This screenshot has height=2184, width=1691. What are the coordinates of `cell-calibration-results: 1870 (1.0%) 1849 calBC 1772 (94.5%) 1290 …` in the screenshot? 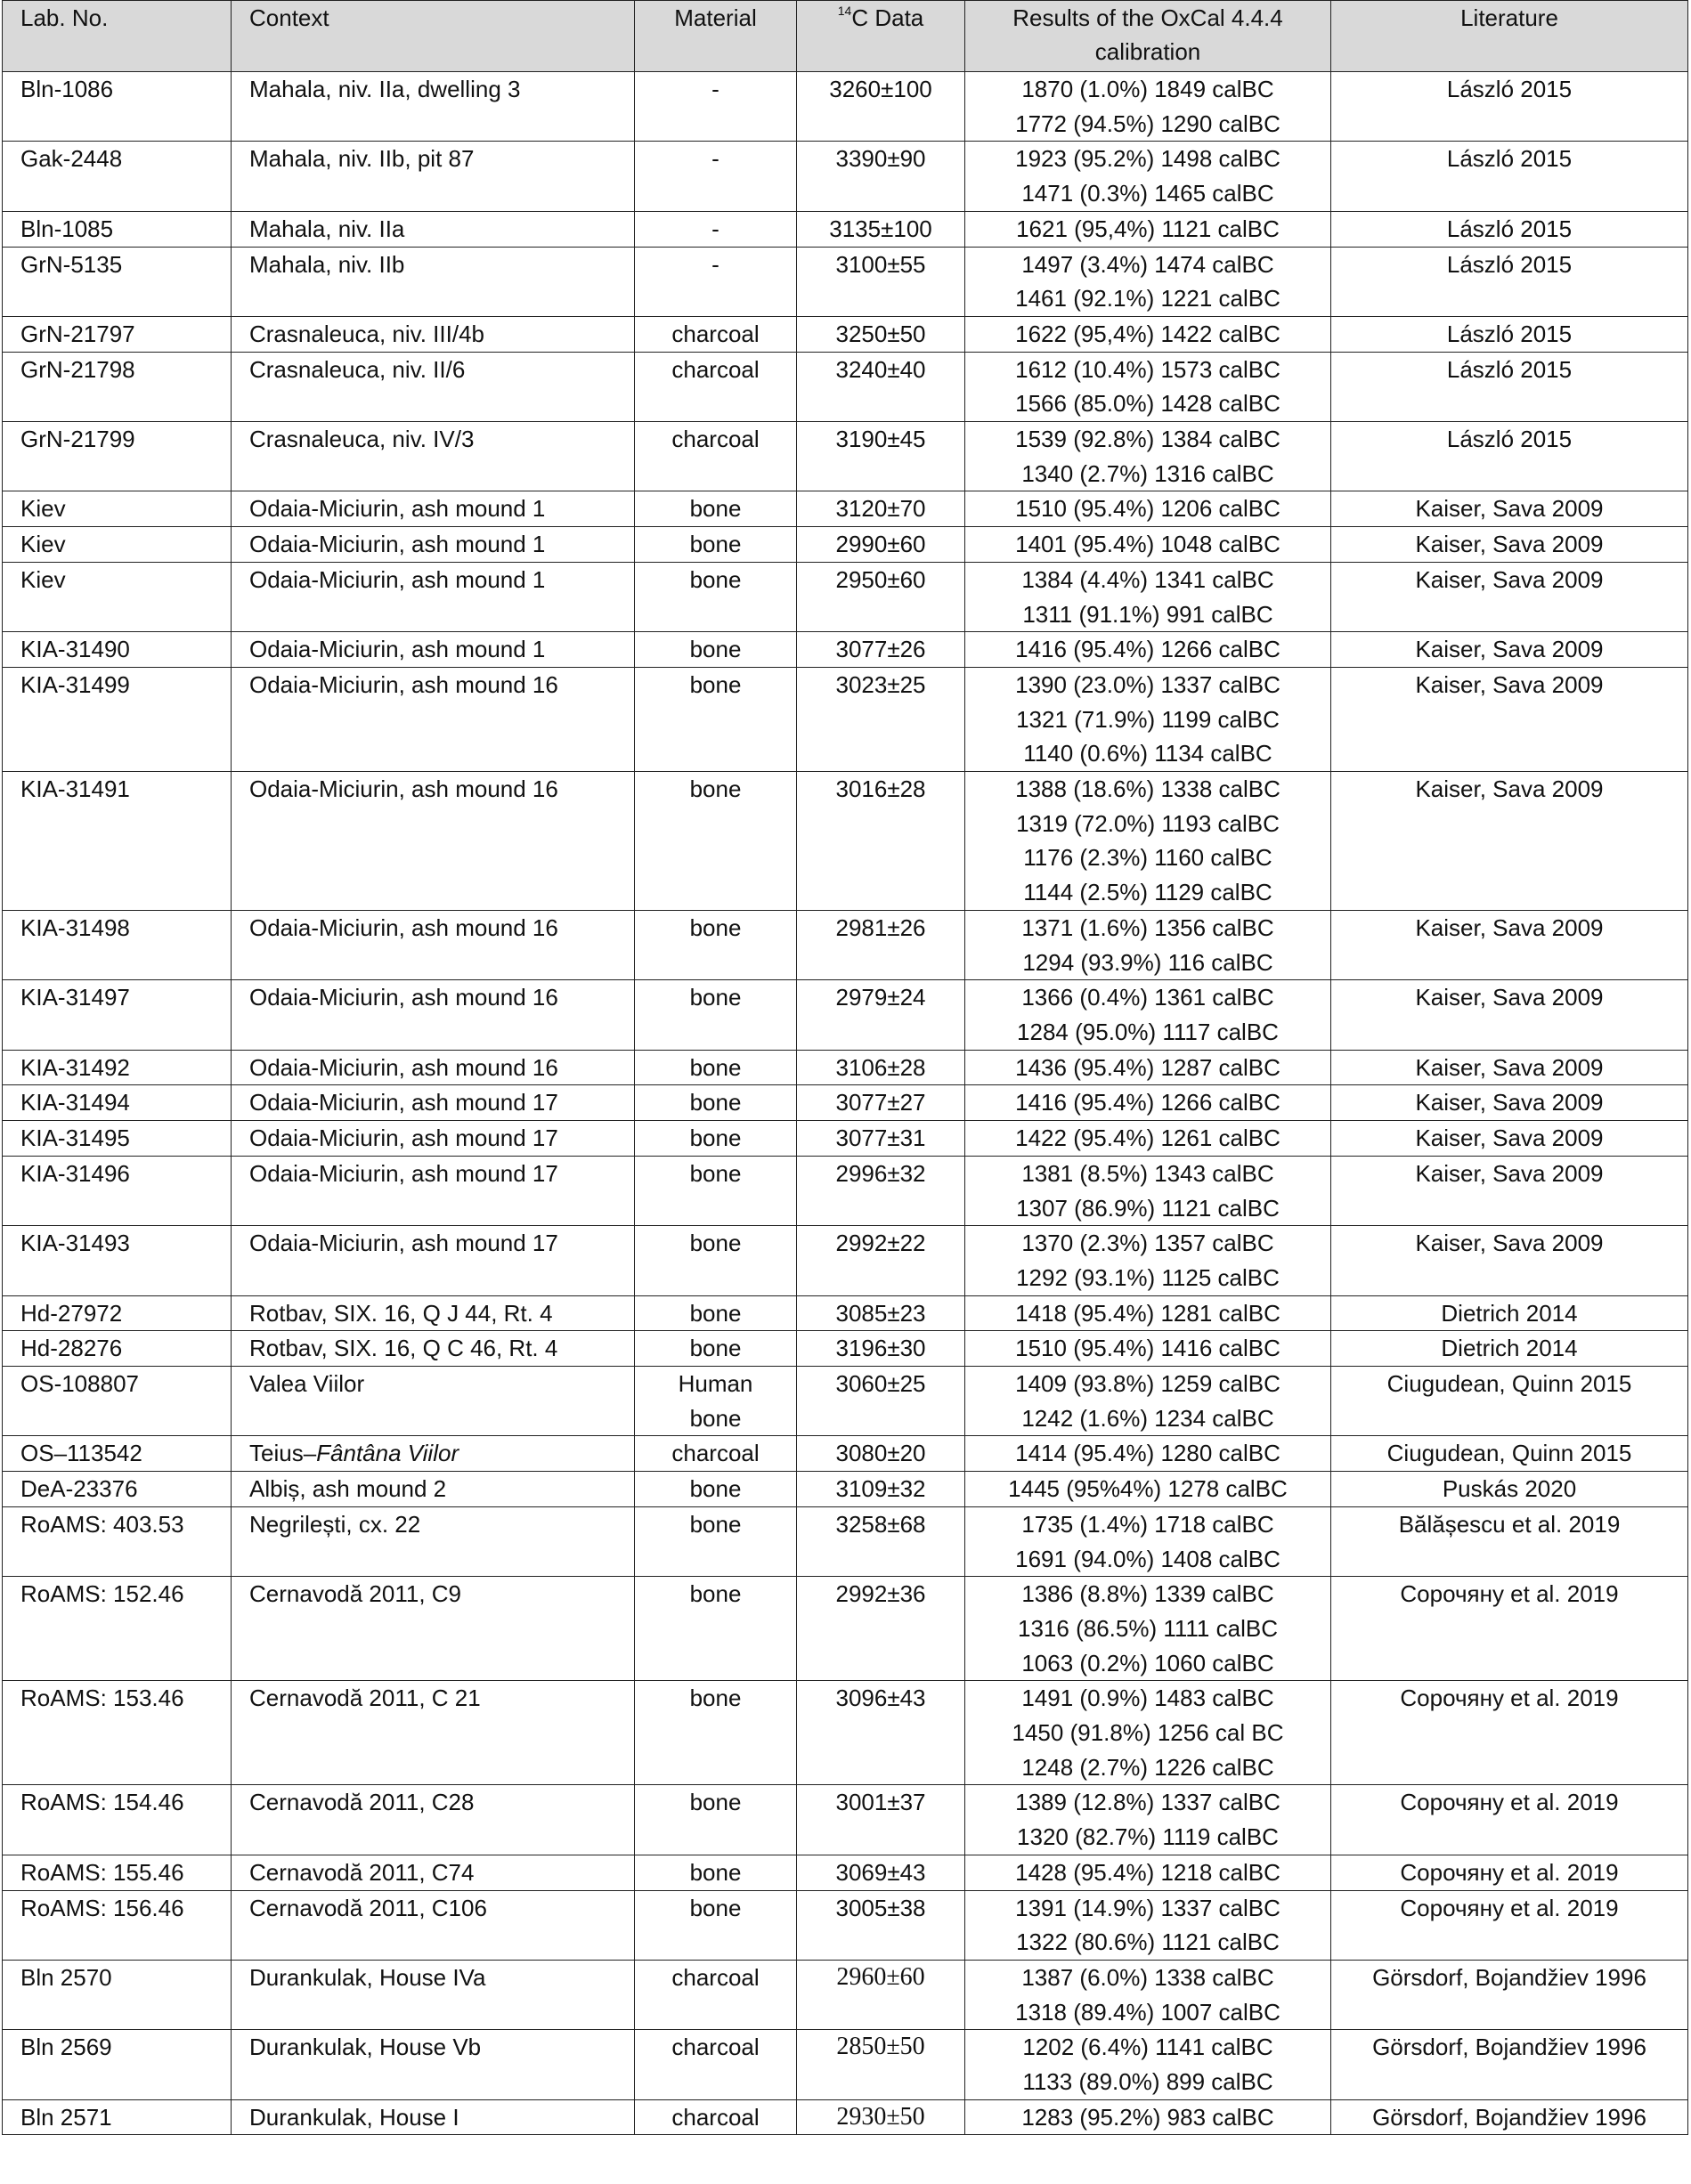 It's located at (1147, 106).